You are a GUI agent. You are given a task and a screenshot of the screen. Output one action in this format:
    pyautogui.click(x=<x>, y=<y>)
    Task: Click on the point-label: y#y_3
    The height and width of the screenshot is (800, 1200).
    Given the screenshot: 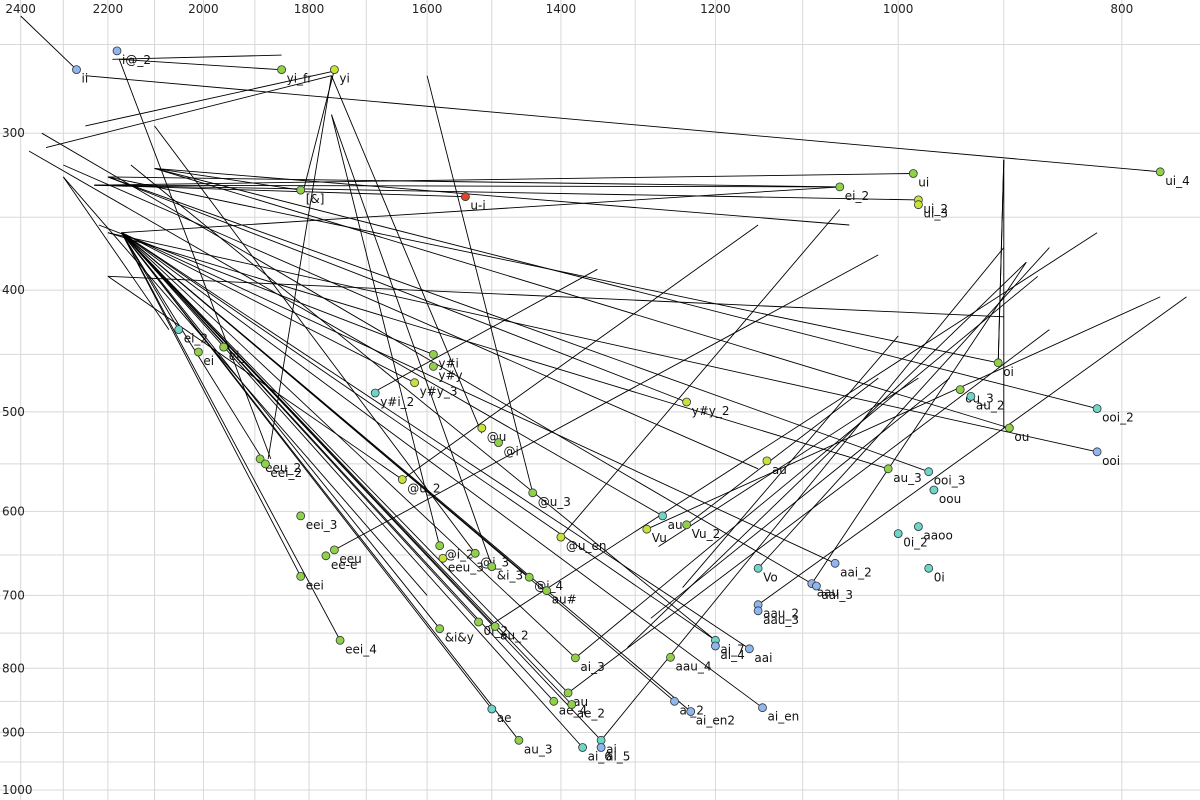 What is the action you would take?
    pyautogui.click(x=439, y=392)
    